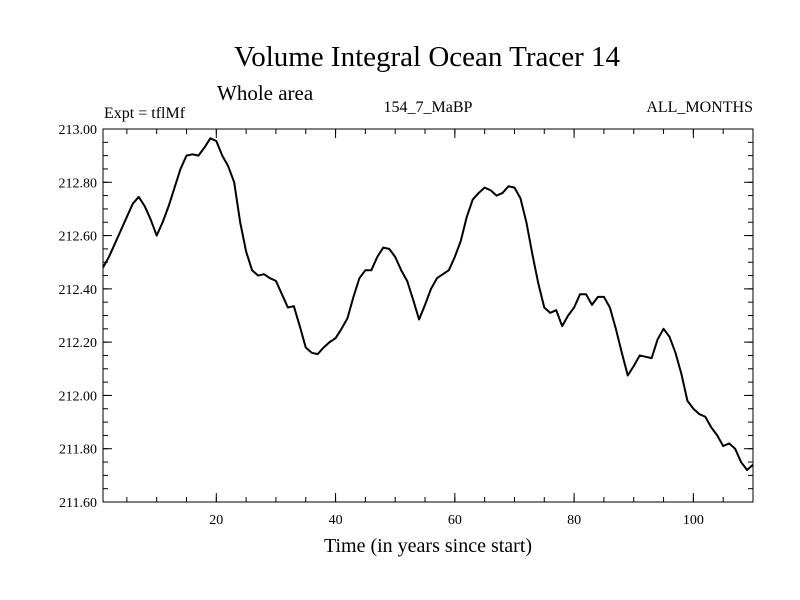 The image size is (800, 600). What do you see at coordinates (428, 546) in the screenshot?
I see `x-axis-label: Time (in years since start)` at bounding box center [428, 546].